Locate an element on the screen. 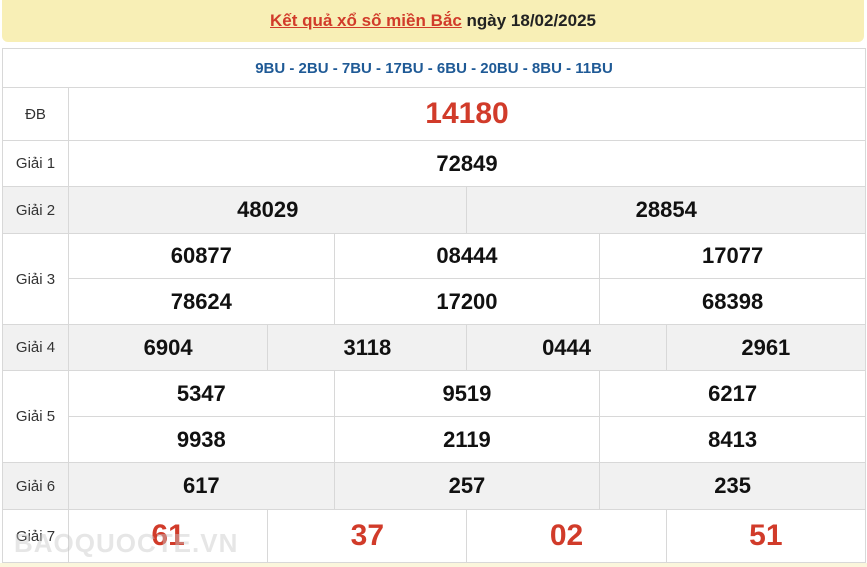 This screenshot has width=867, height=567. results-title-link: Kết quả xổ số miền Bắc is located at coordinates (366, 20).